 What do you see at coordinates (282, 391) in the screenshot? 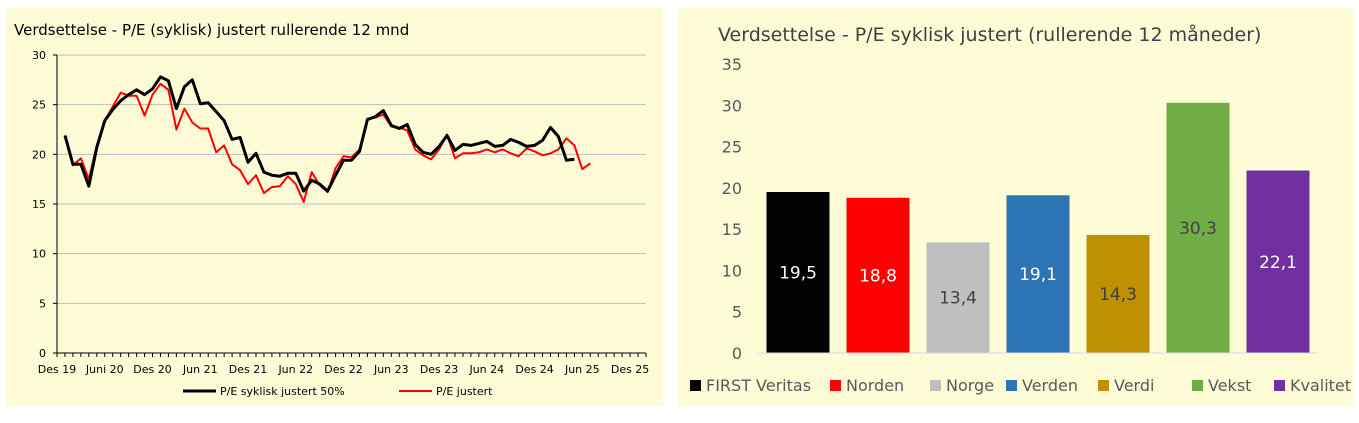
I see `legend-label: P/E syklisk justert 50%` at bounding box center [282, 391].